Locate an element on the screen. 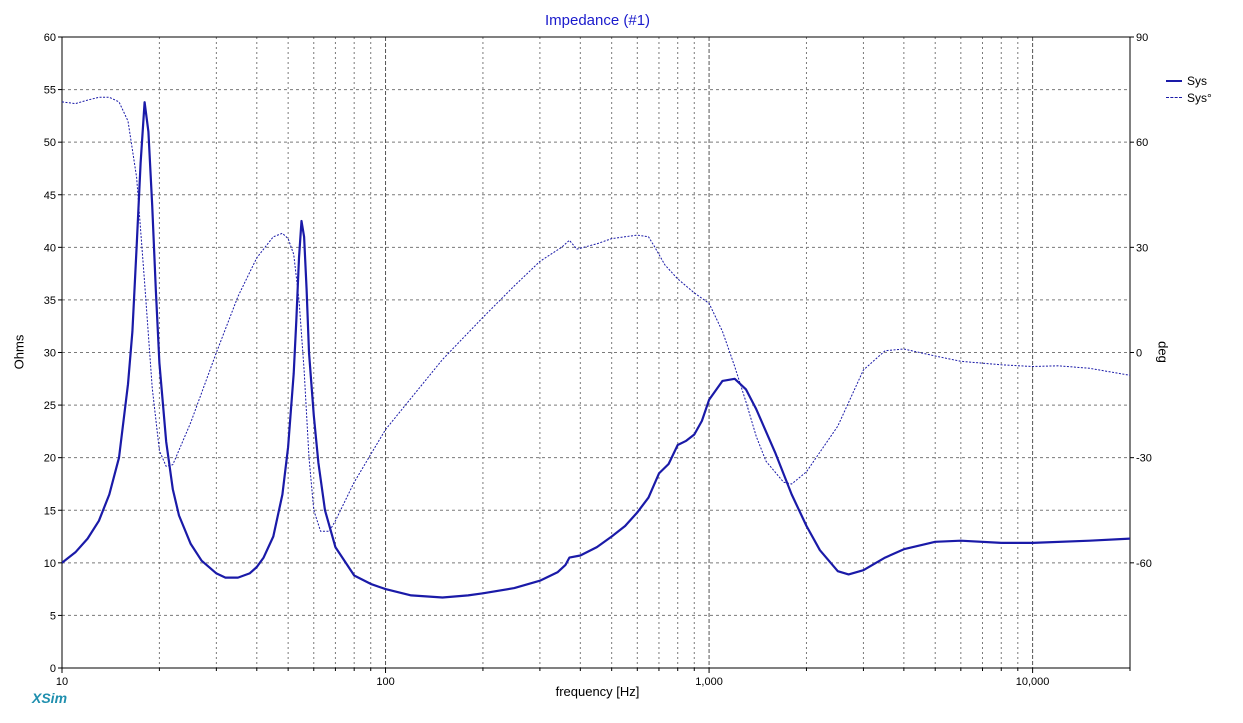 This screenshot has height=723, width=1243. y-tick-label: 5 is located at coordinates (53, 616).